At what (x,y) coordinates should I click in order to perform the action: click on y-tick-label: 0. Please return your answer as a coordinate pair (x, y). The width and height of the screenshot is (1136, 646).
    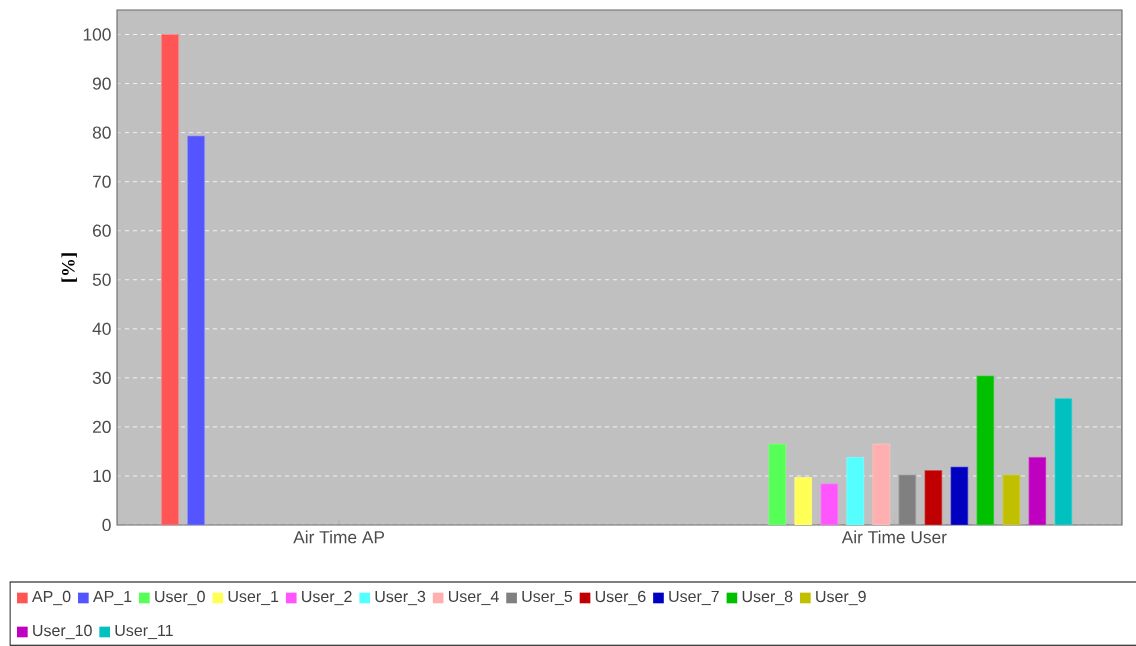
    Looking at the image, I should click on (106, 525).